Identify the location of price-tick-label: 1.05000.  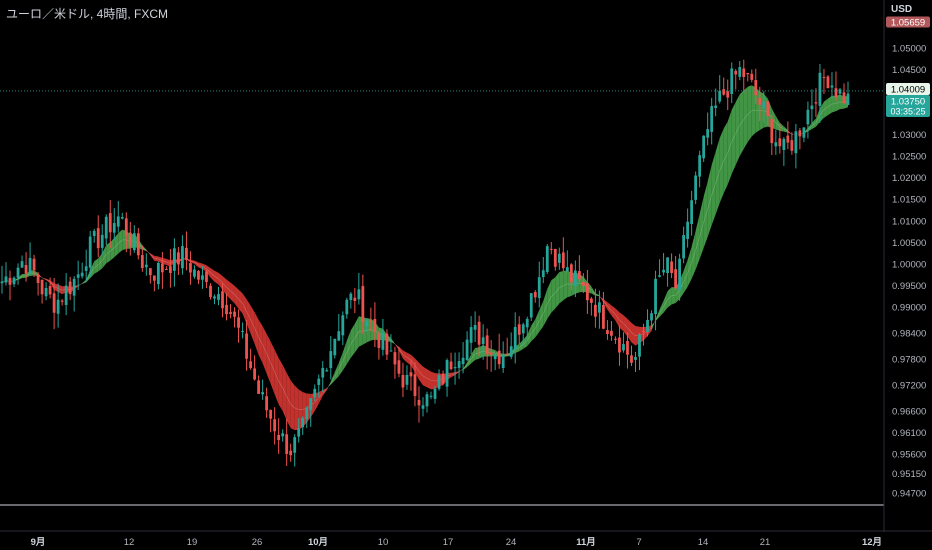
(909, 49).